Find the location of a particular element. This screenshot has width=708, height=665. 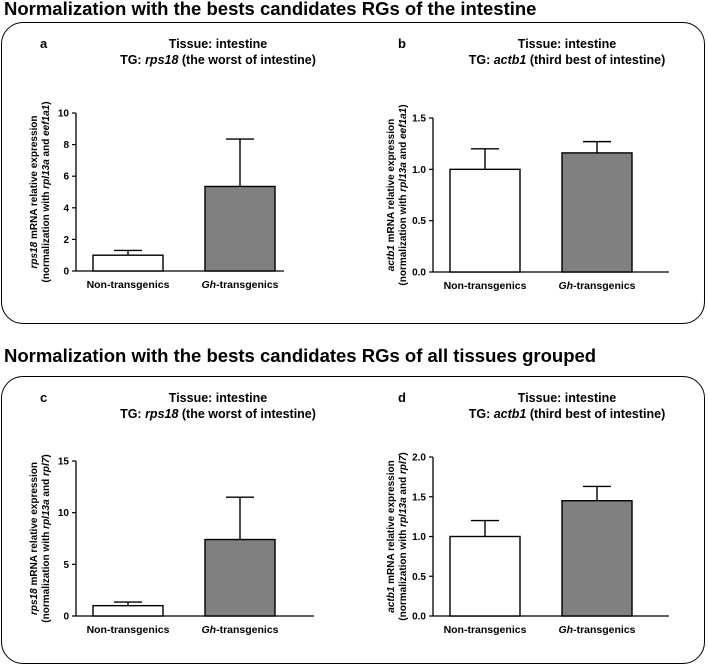

y-tick-label: 2.0 is located at coordinates (419, 458).